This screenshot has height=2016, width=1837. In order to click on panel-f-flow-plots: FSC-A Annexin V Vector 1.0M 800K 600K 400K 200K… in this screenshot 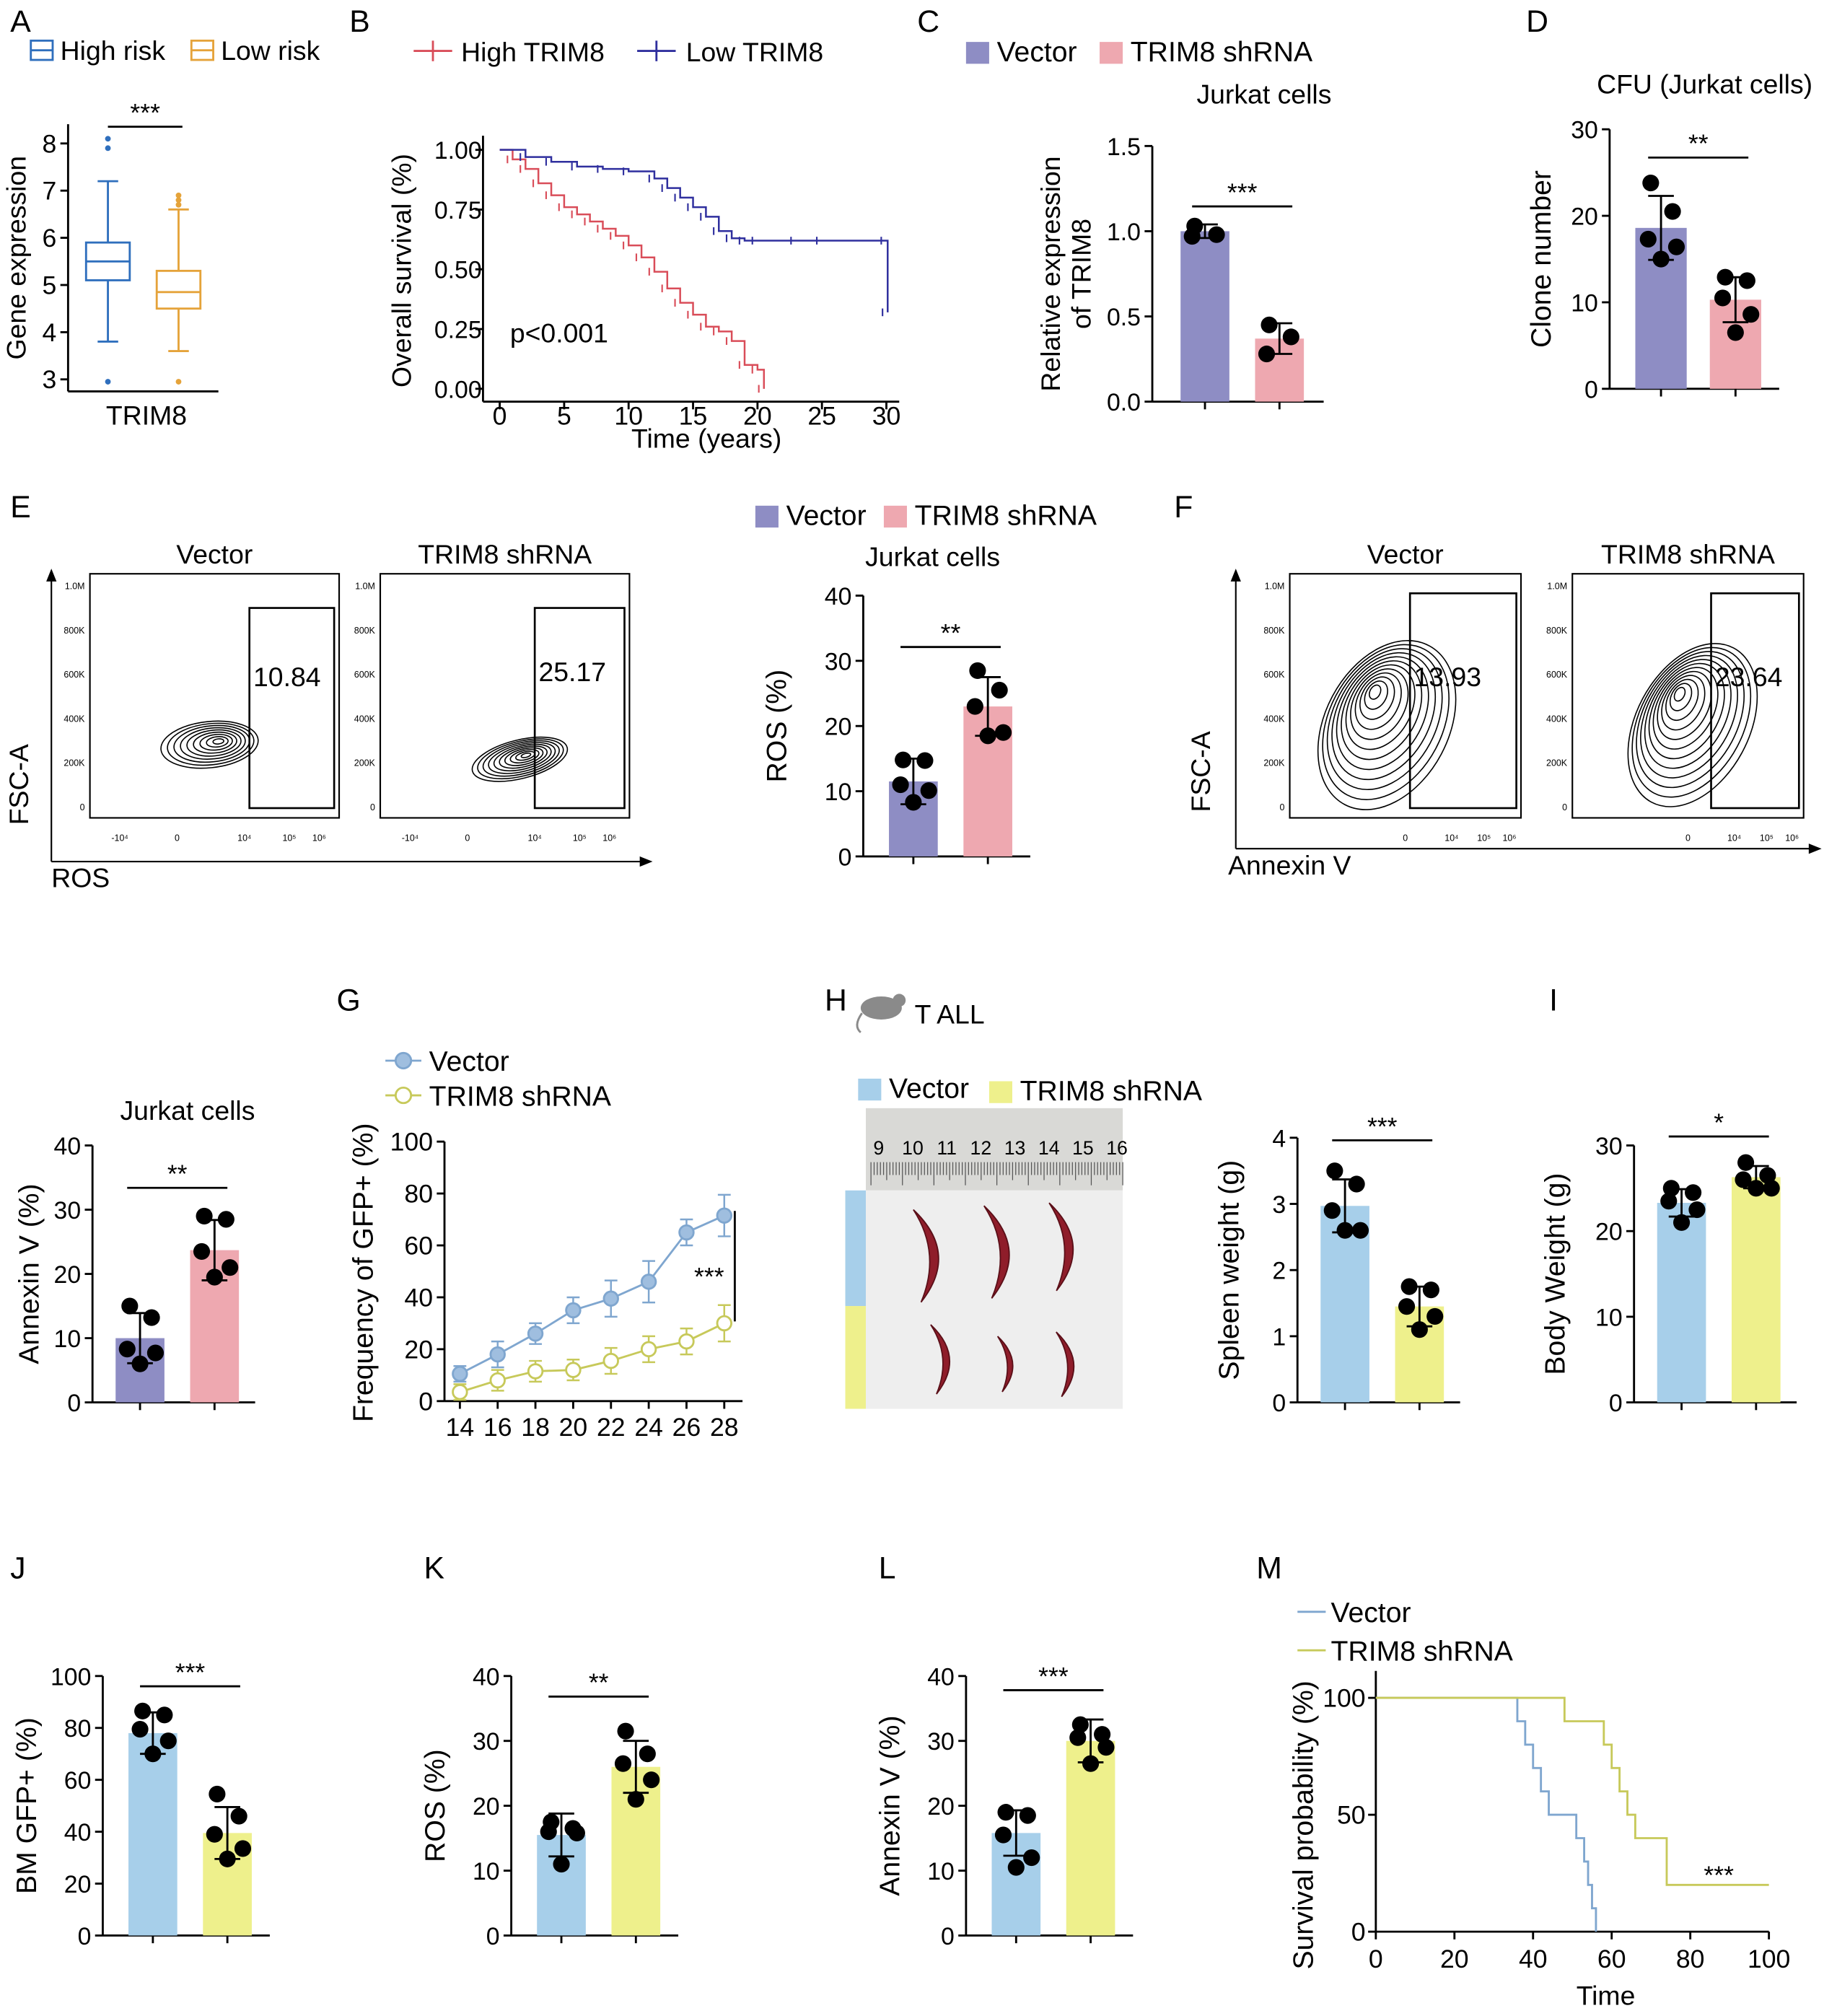, I will do `click(1504, 709)`.